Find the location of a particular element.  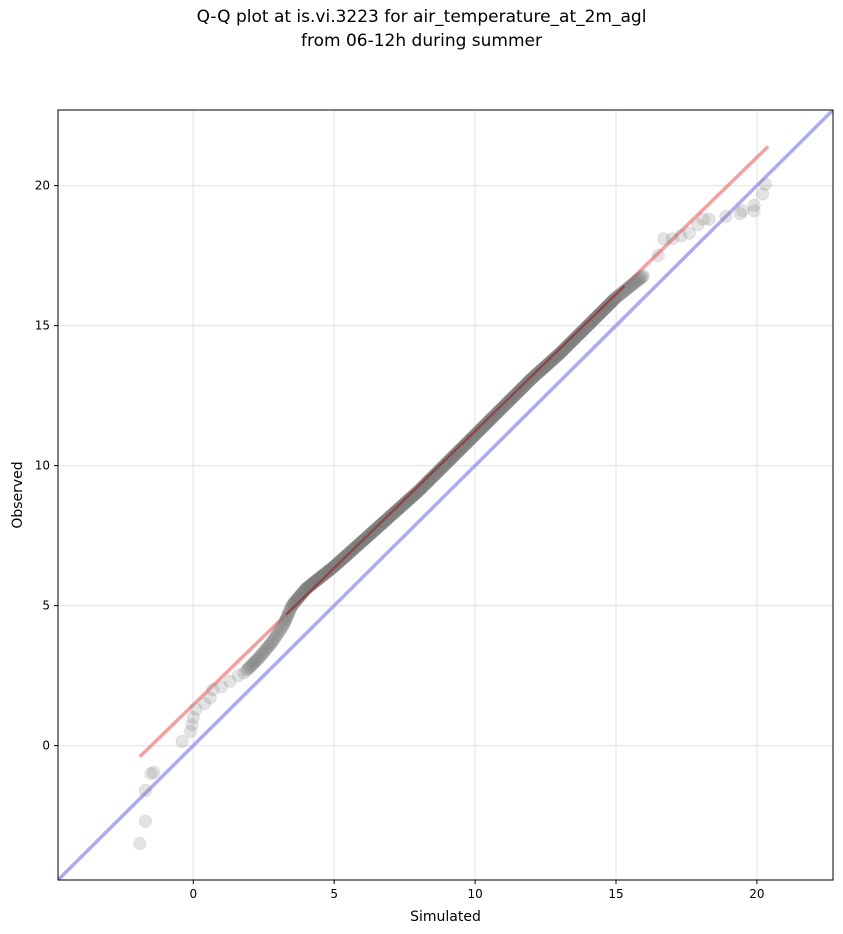

y-tick-label: 0 is located at coordinates (46, 746).